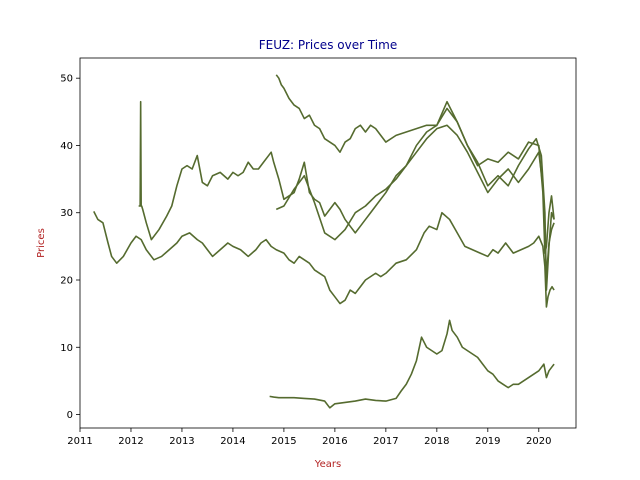 Image resolution: width=640 pixels, height=480 pixels. What do you see at coordinates (181, 441) in the screenshot?
I see `x-tick-label: 2013` at bounding box center [181, 441].